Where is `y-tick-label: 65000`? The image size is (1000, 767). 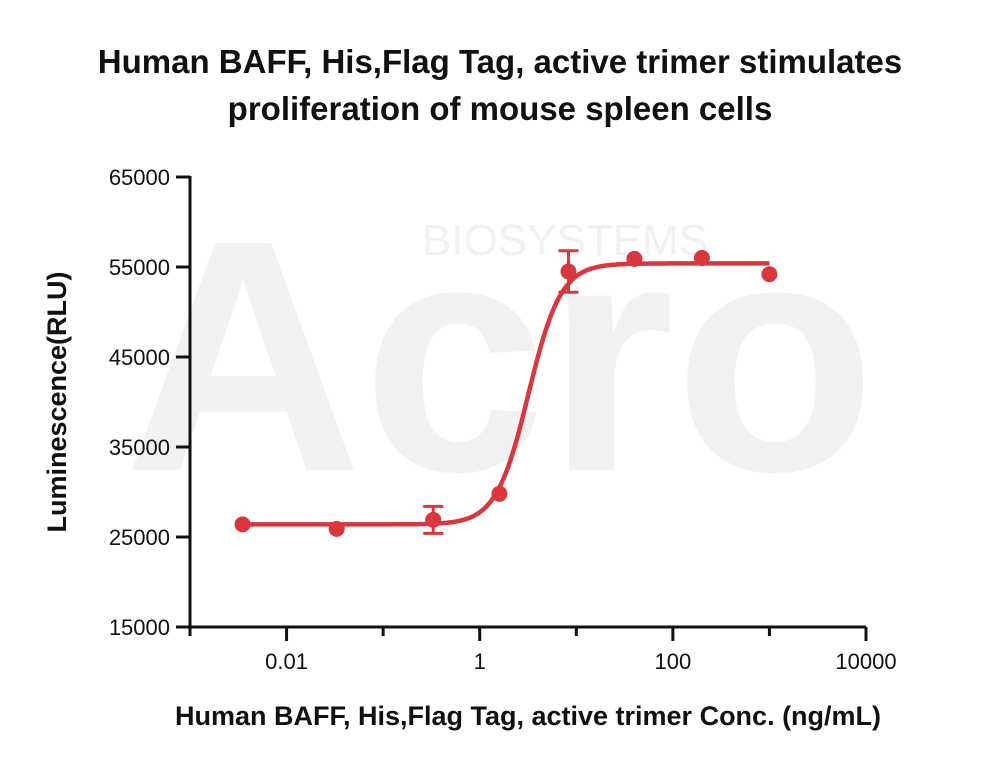
y-tick-label: 65000 is located at coordinates (139, 177).